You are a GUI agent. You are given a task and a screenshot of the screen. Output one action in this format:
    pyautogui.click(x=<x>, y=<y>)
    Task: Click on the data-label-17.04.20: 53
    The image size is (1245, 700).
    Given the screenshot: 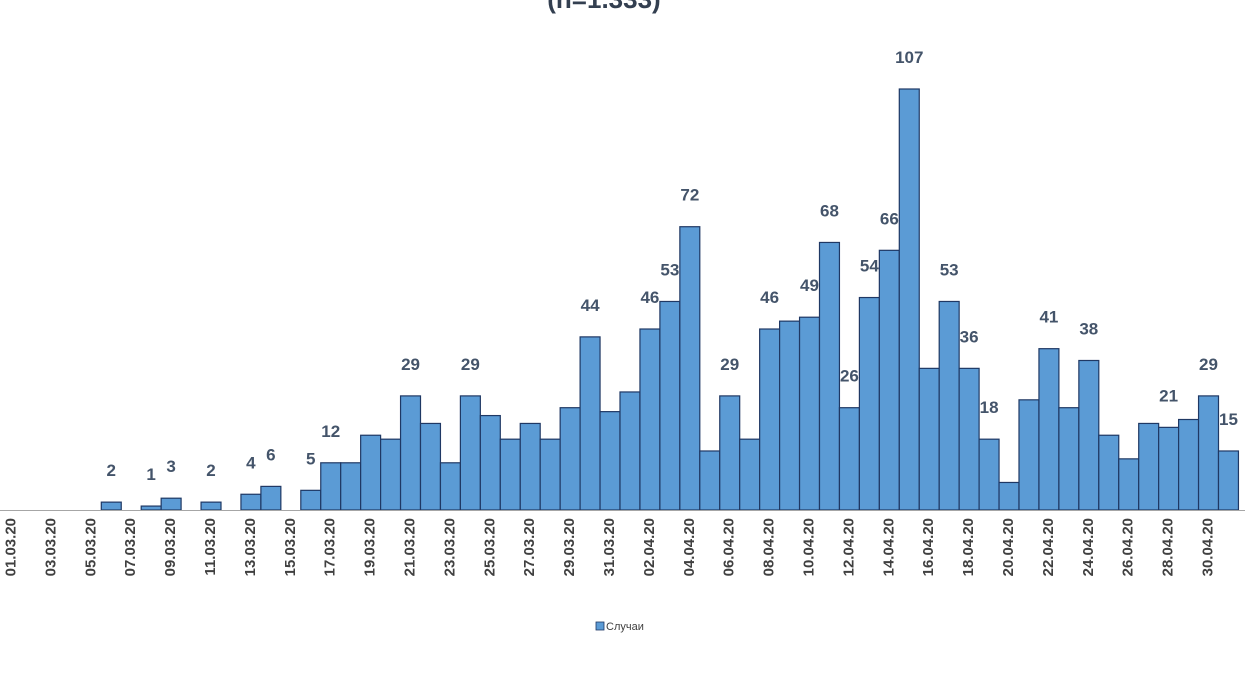 What is the action you would take?
    pyautogui.click(x=949, y=269)
    